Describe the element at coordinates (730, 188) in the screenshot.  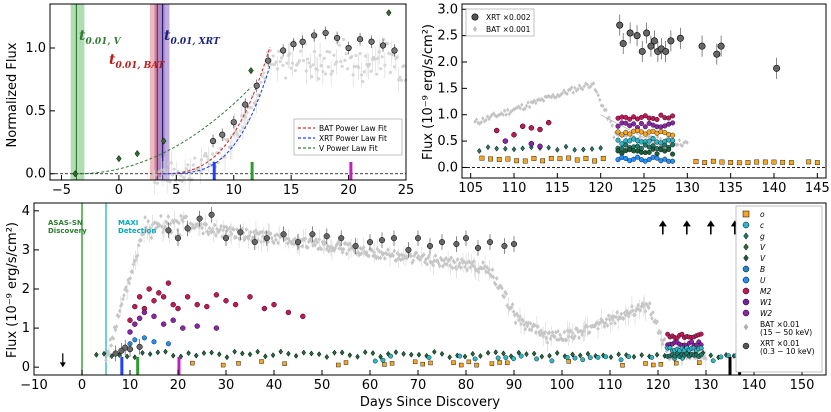
I see `x-tick-label: 135` at that location.